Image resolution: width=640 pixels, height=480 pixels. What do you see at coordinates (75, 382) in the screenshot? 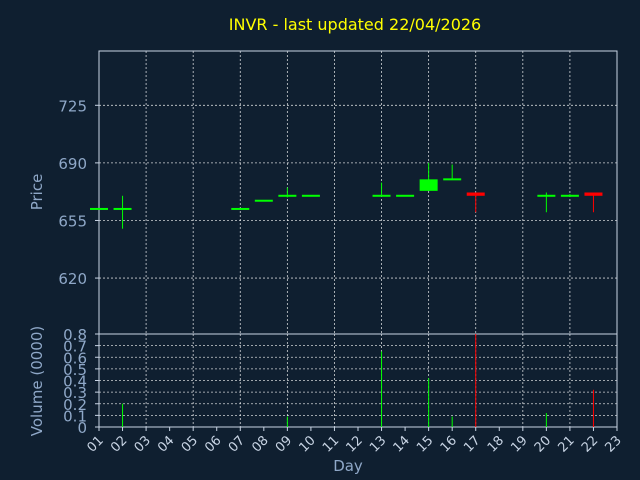
I see `y-tick-label: 0.4` at bounding box center [75, 382].